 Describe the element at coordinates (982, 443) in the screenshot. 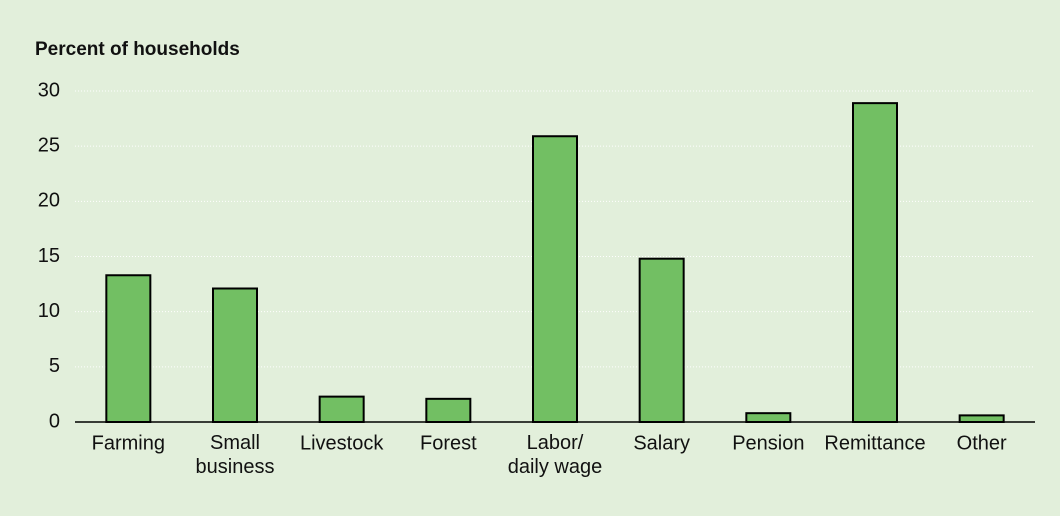

I see `x-tick-label: Other` at that location.